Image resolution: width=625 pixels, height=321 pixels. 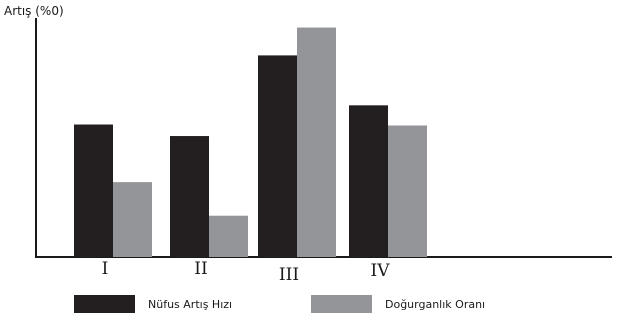 What do you see at coordinates (200, 269) in the screenshot?
I see `x-tick-label-2: II` at bounding box center [200, 269].